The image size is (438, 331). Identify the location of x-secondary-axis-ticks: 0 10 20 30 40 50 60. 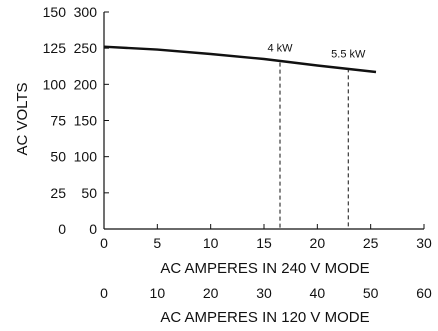
(266, 293).